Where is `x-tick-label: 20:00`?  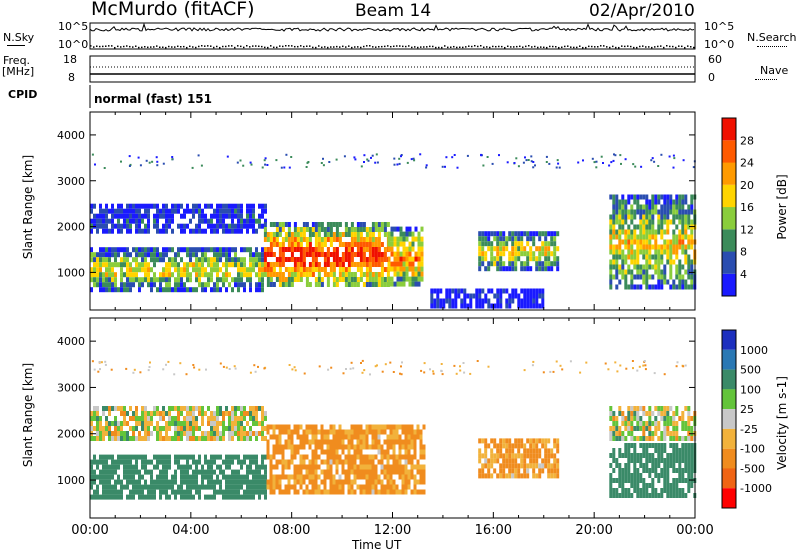 x-tick-label: 20:00 is located at coordinates (593, 530).